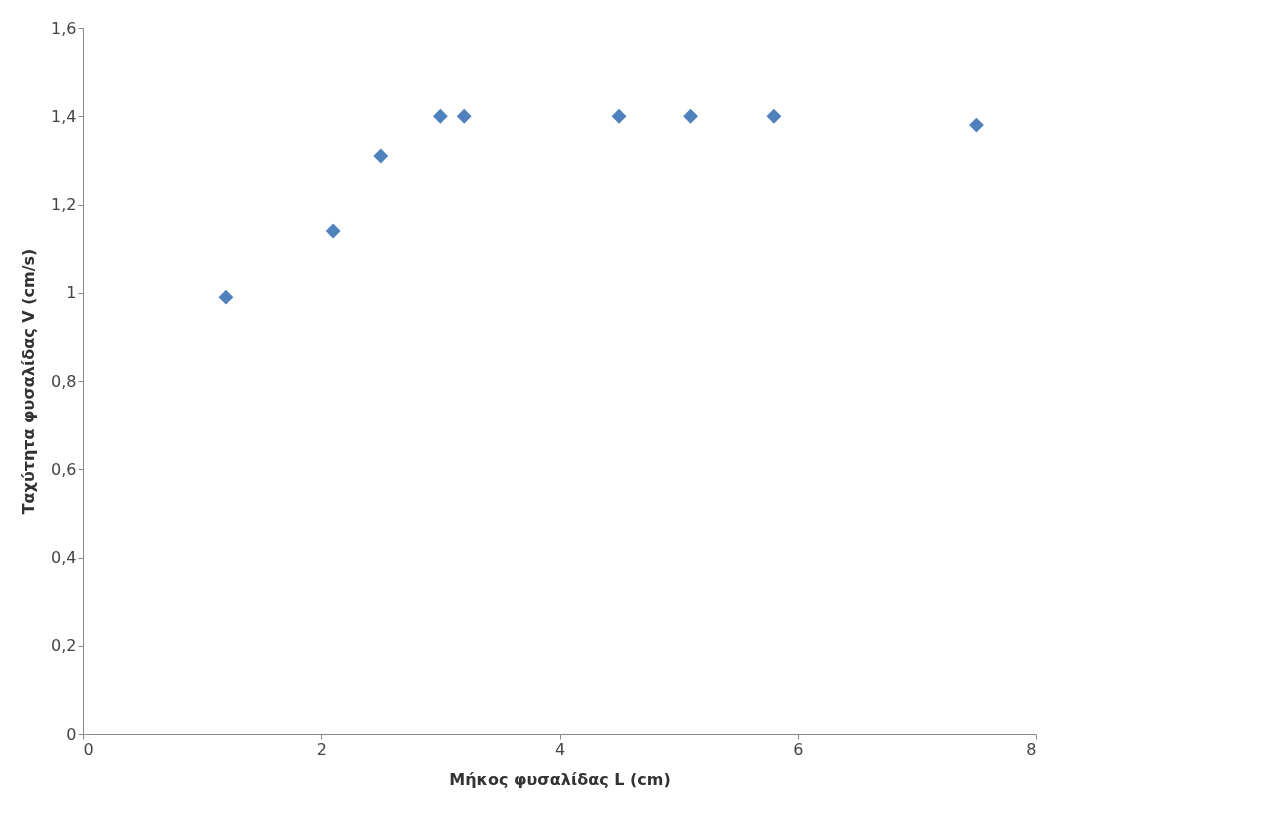 This screenshot has height=827, width=1277. What do you see at coordinates (321, 749) in the screenshot?
I see `x-tick-label: 2` at bounding box center [321, 749].